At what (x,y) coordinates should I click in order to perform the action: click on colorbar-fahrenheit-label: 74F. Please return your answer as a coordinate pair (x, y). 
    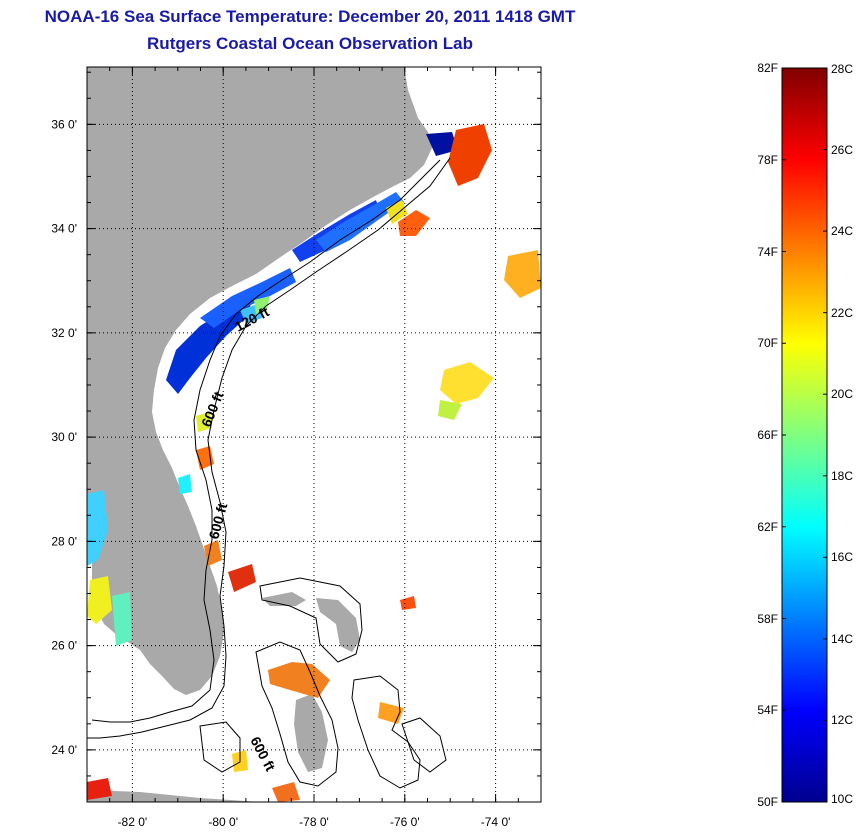
    Looking at the image, I should click on (767, 251).